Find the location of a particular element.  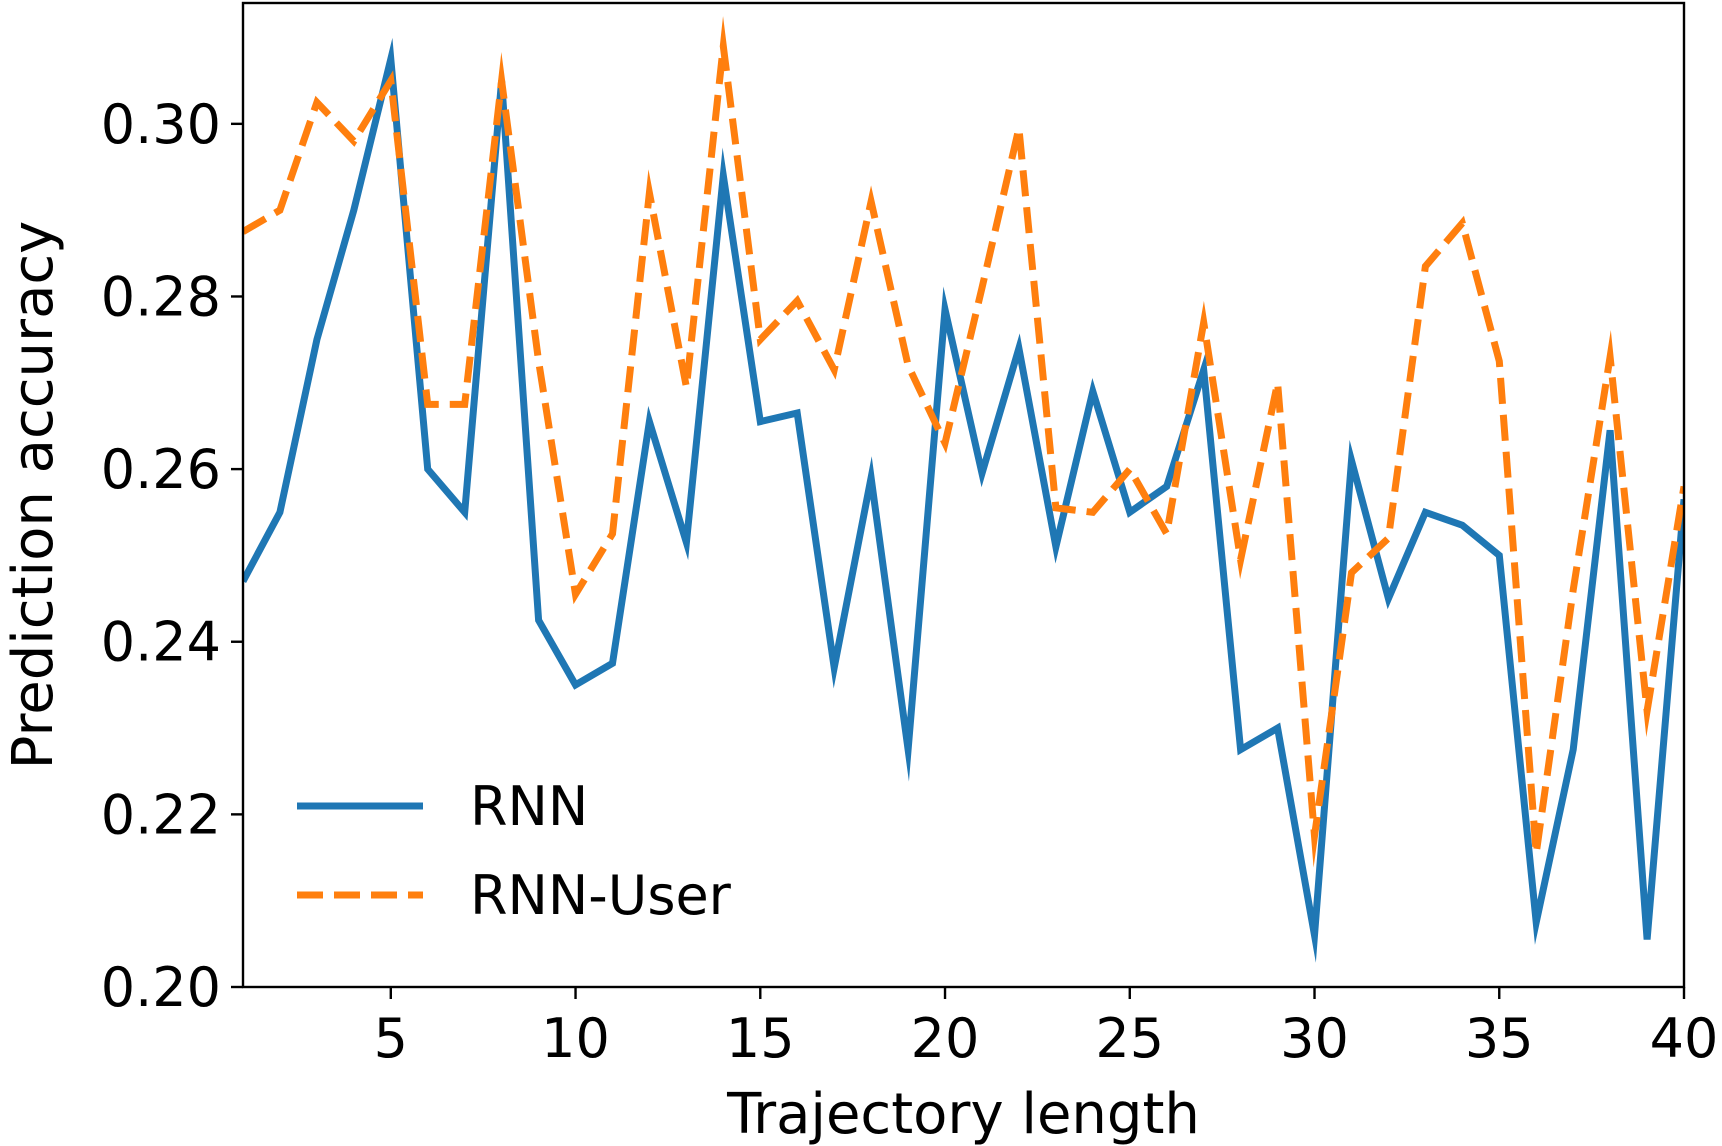

y-tick-label: 0.28 is located at coordinates (161, 296).